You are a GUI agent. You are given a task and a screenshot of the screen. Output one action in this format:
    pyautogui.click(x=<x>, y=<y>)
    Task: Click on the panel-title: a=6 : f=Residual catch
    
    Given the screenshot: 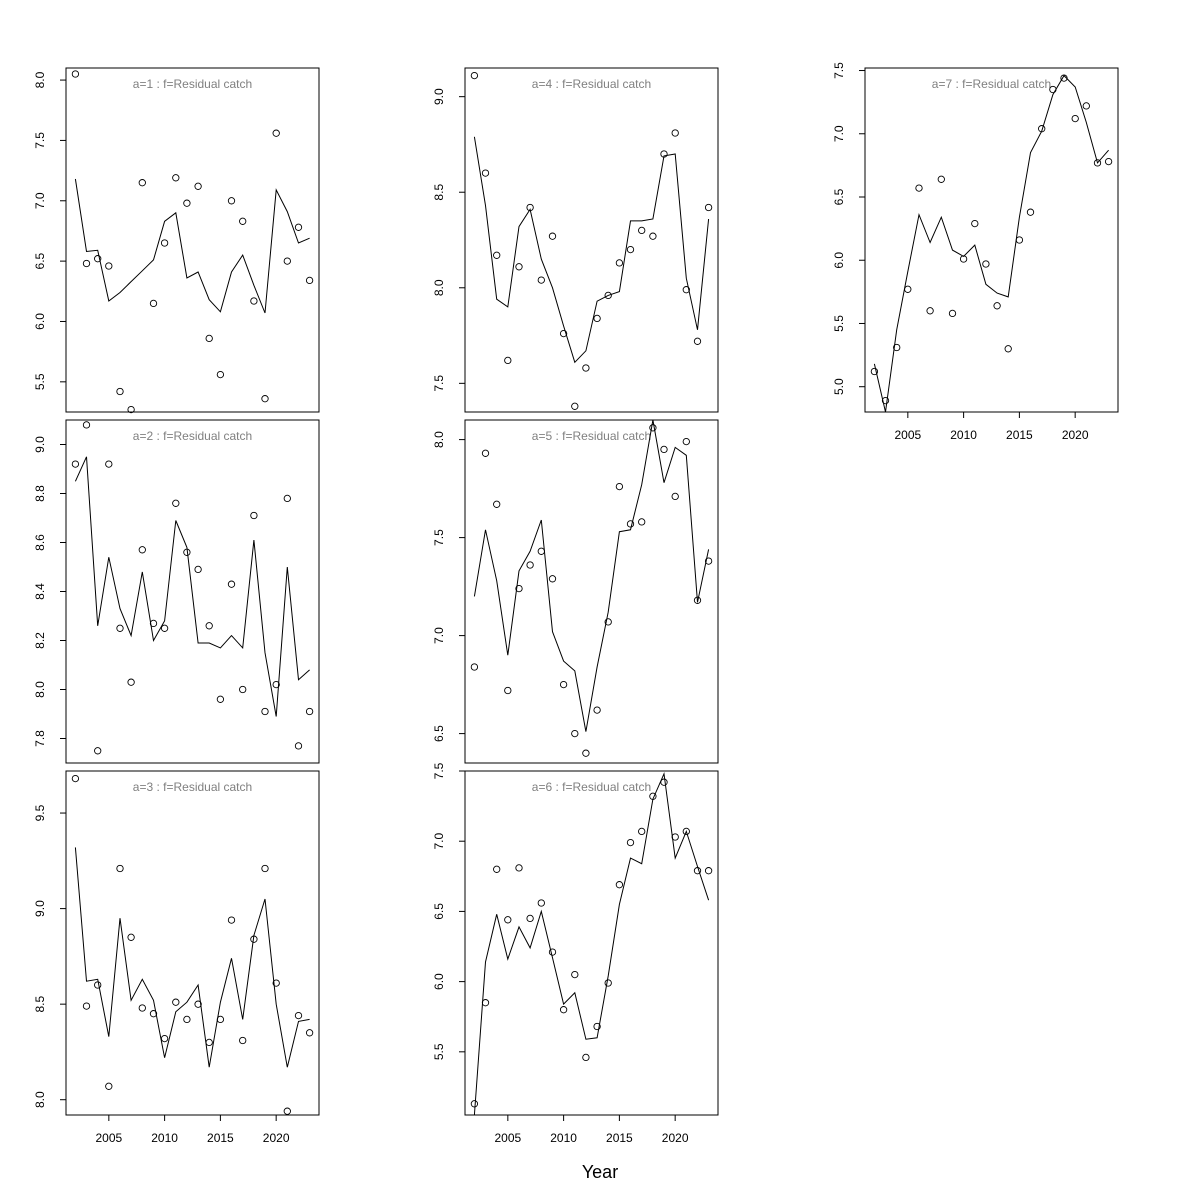 What is the action you would take?
    pyautogui.click(x=591, y=787)
    